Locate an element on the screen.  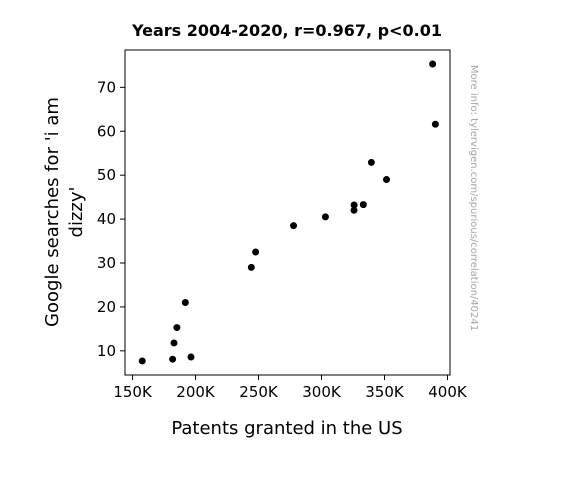
y-axis: 10 20 30 40 50 60 70 is located at coordinates (111, 219).